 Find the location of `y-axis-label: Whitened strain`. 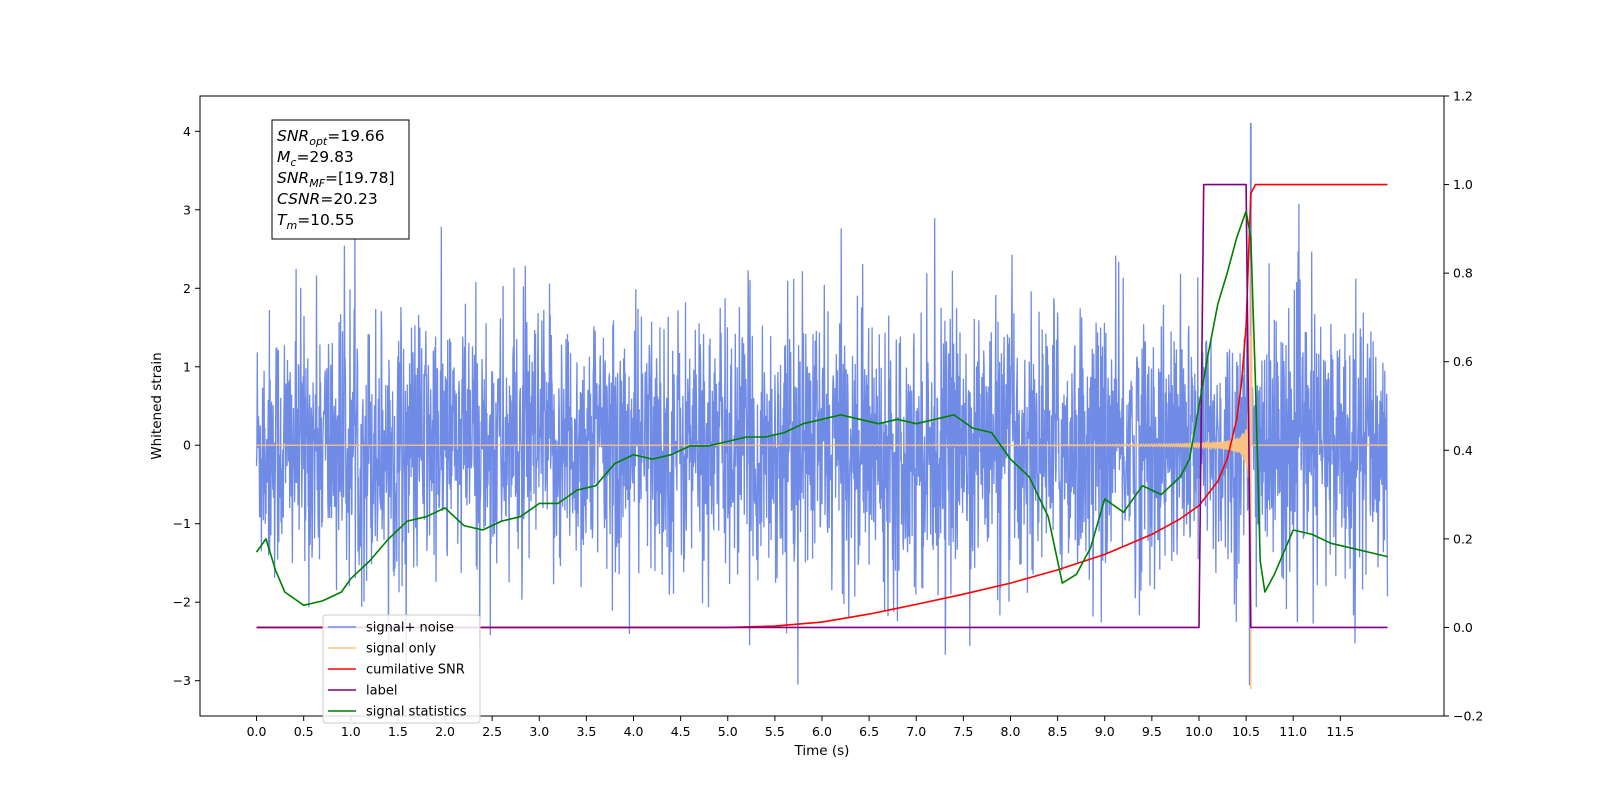

y-axis-label: Whitened strain is located at coordinates (157, 405).